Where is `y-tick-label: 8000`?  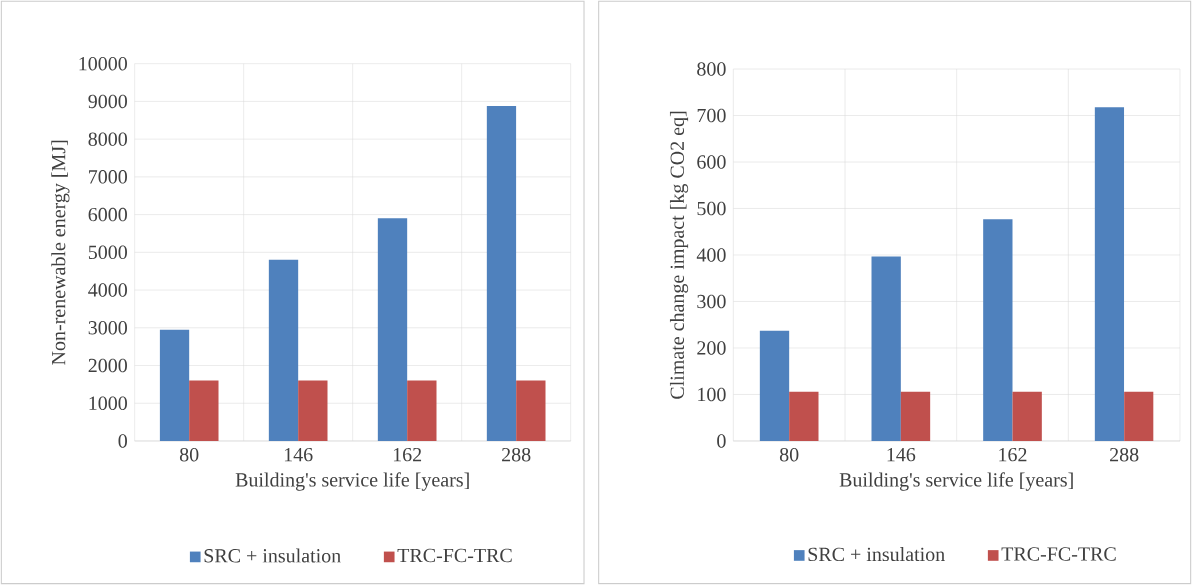 y-tick-label: 8000 is located at coordinates (107, 139).